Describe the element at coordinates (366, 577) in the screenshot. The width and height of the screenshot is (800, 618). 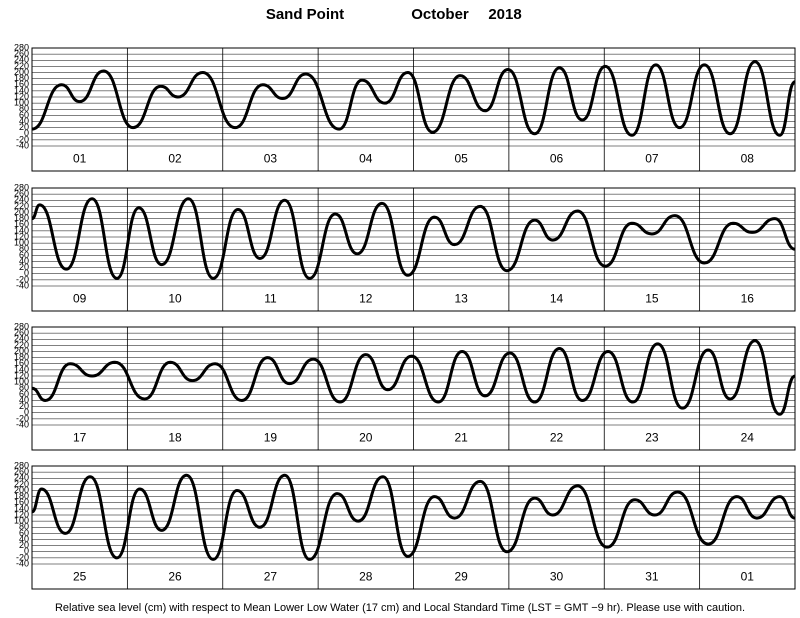
I see `day-label: 28` at that location.